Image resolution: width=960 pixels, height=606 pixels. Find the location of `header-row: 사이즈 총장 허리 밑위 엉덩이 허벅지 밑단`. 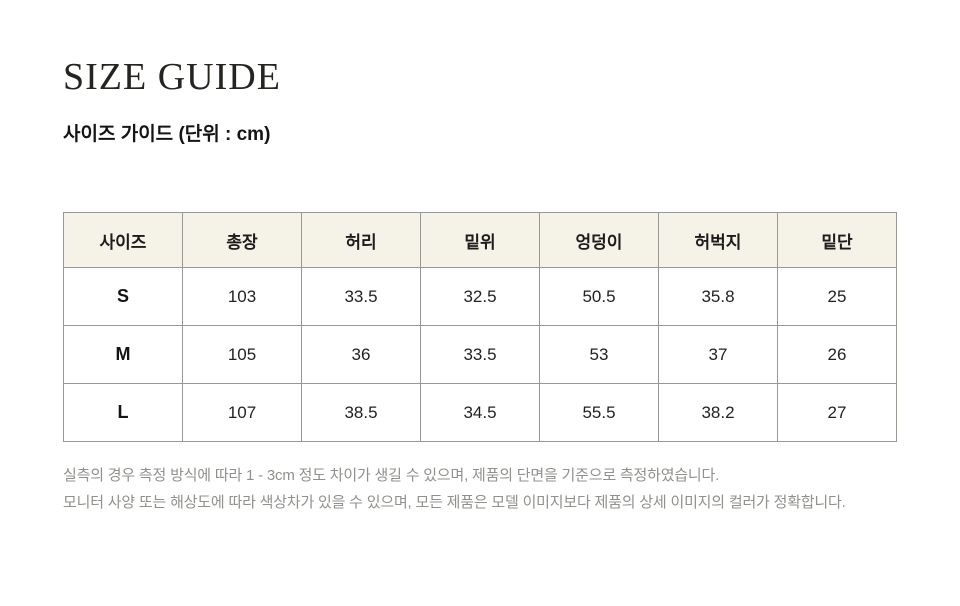

header-row: 사이즈 총장 허리 밑위 엉덩이 허벅지 밑단 is located at coordinates (480, 240).